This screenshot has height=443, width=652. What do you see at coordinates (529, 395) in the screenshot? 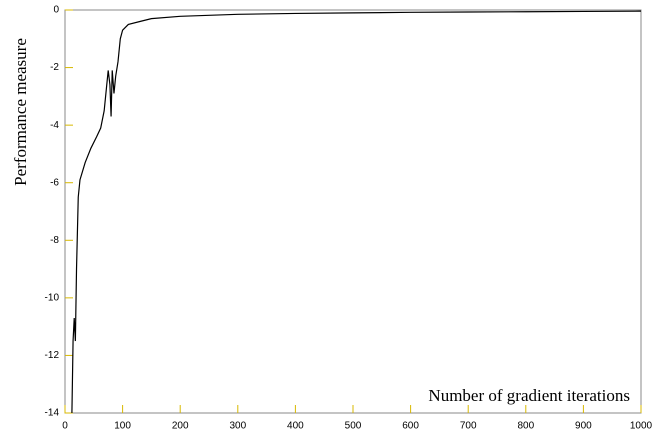
I see `x-axis-label: Number of gradient iterations` at bounding box center [529, 395].